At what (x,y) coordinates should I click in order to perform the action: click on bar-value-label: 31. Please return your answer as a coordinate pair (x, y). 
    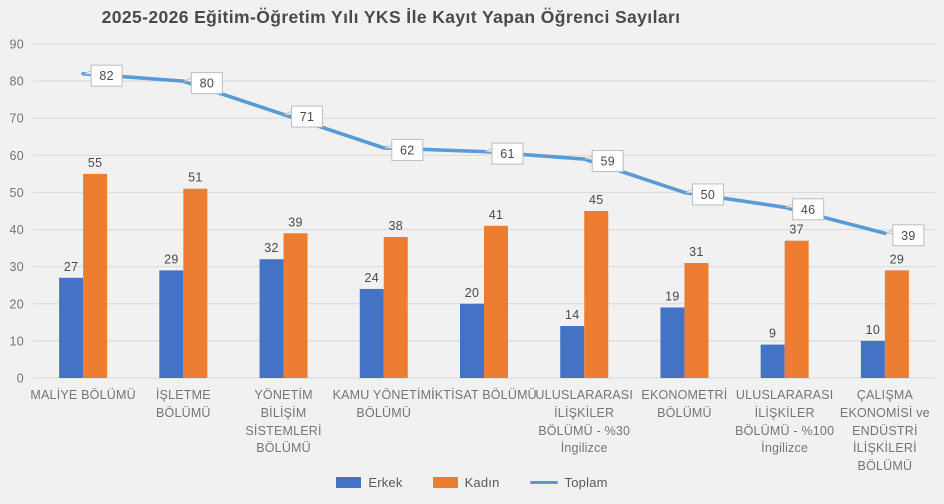
    Looking at the image, I should click on (696, 252).